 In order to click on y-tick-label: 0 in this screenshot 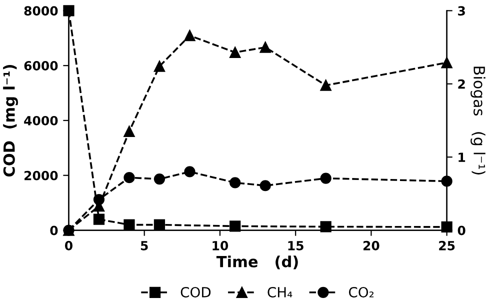, I will do `click(54, 231)`.